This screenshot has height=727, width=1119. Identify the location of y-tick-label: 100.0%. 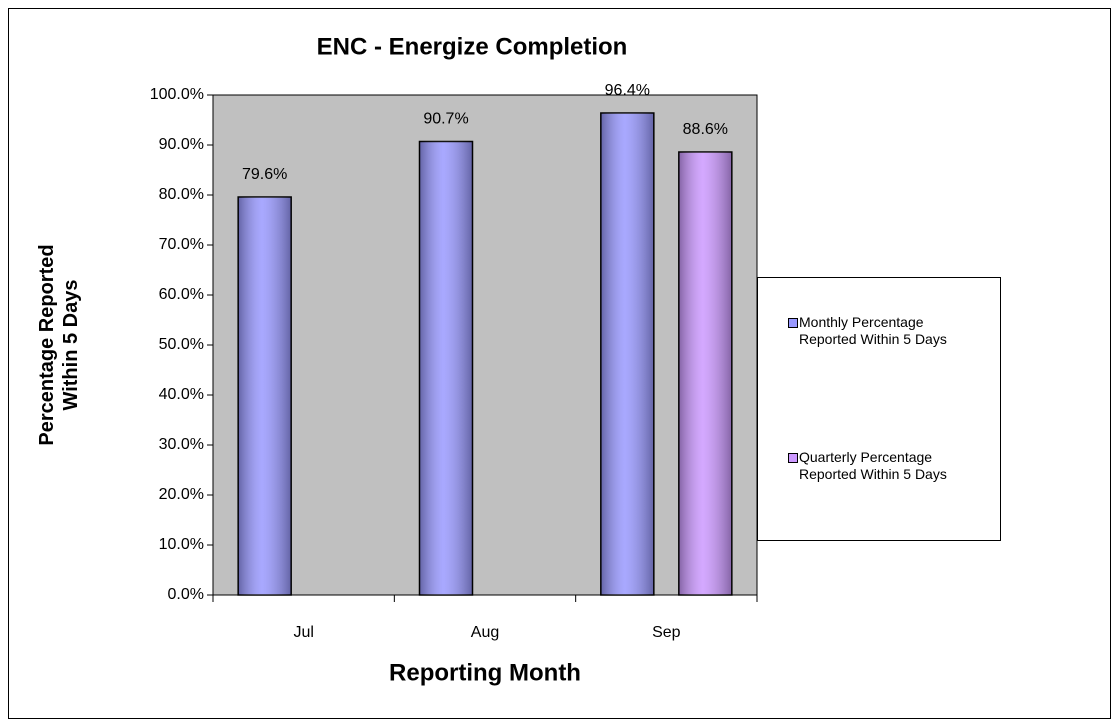
(177, 94).